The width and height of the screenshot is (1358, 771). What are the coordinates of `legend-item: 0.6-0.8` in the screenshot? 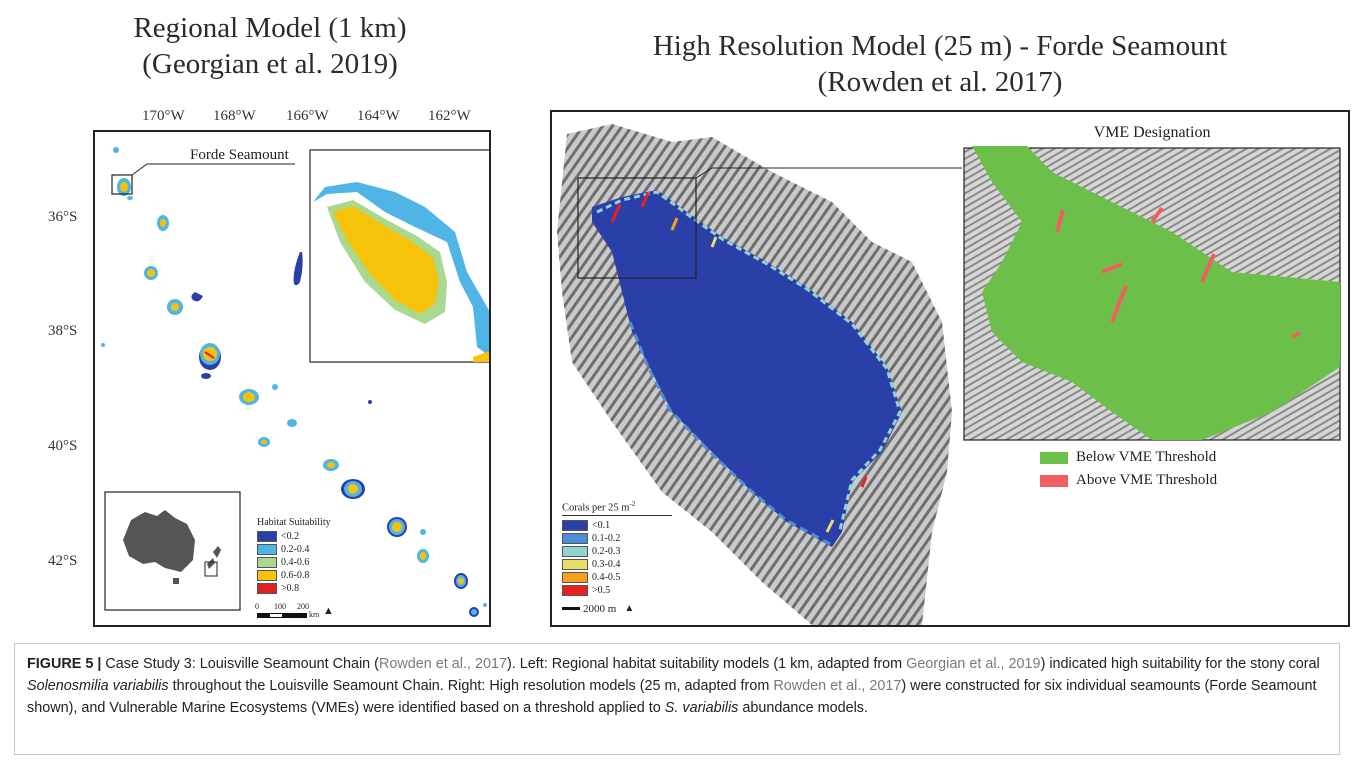 It's located at (302, 575).